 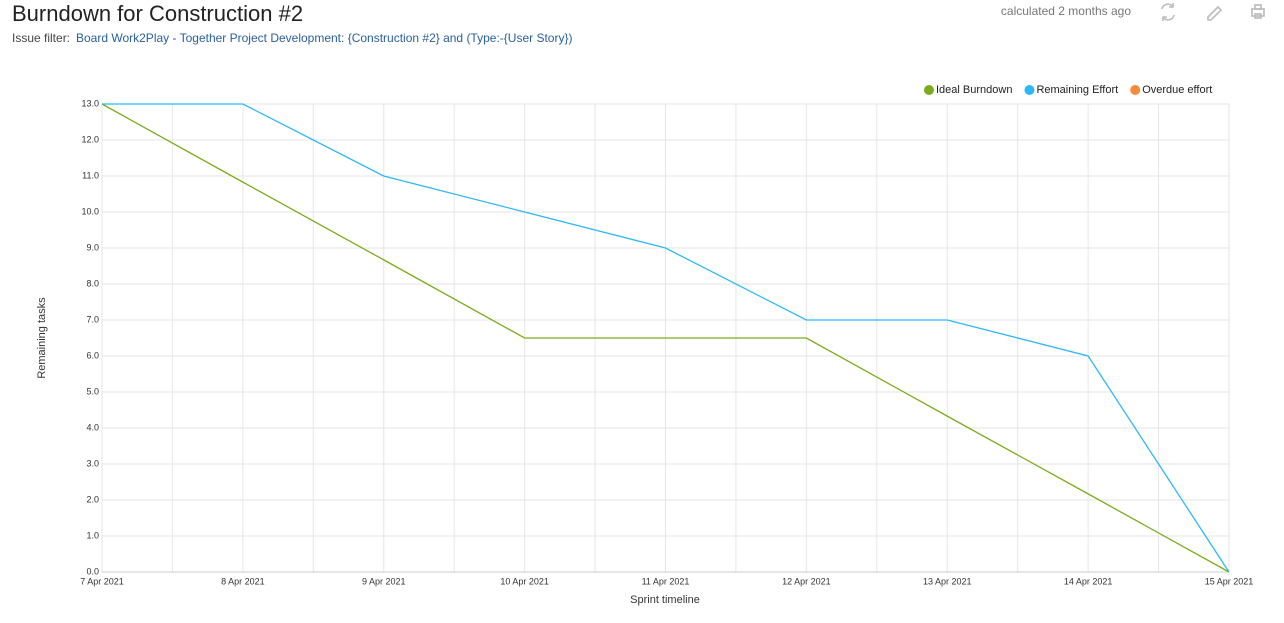 What do you see at coordinates (665, 600) in the screenshot?
I see `x-axis-label: Sprint timeline` at bounding box center [665, 600].